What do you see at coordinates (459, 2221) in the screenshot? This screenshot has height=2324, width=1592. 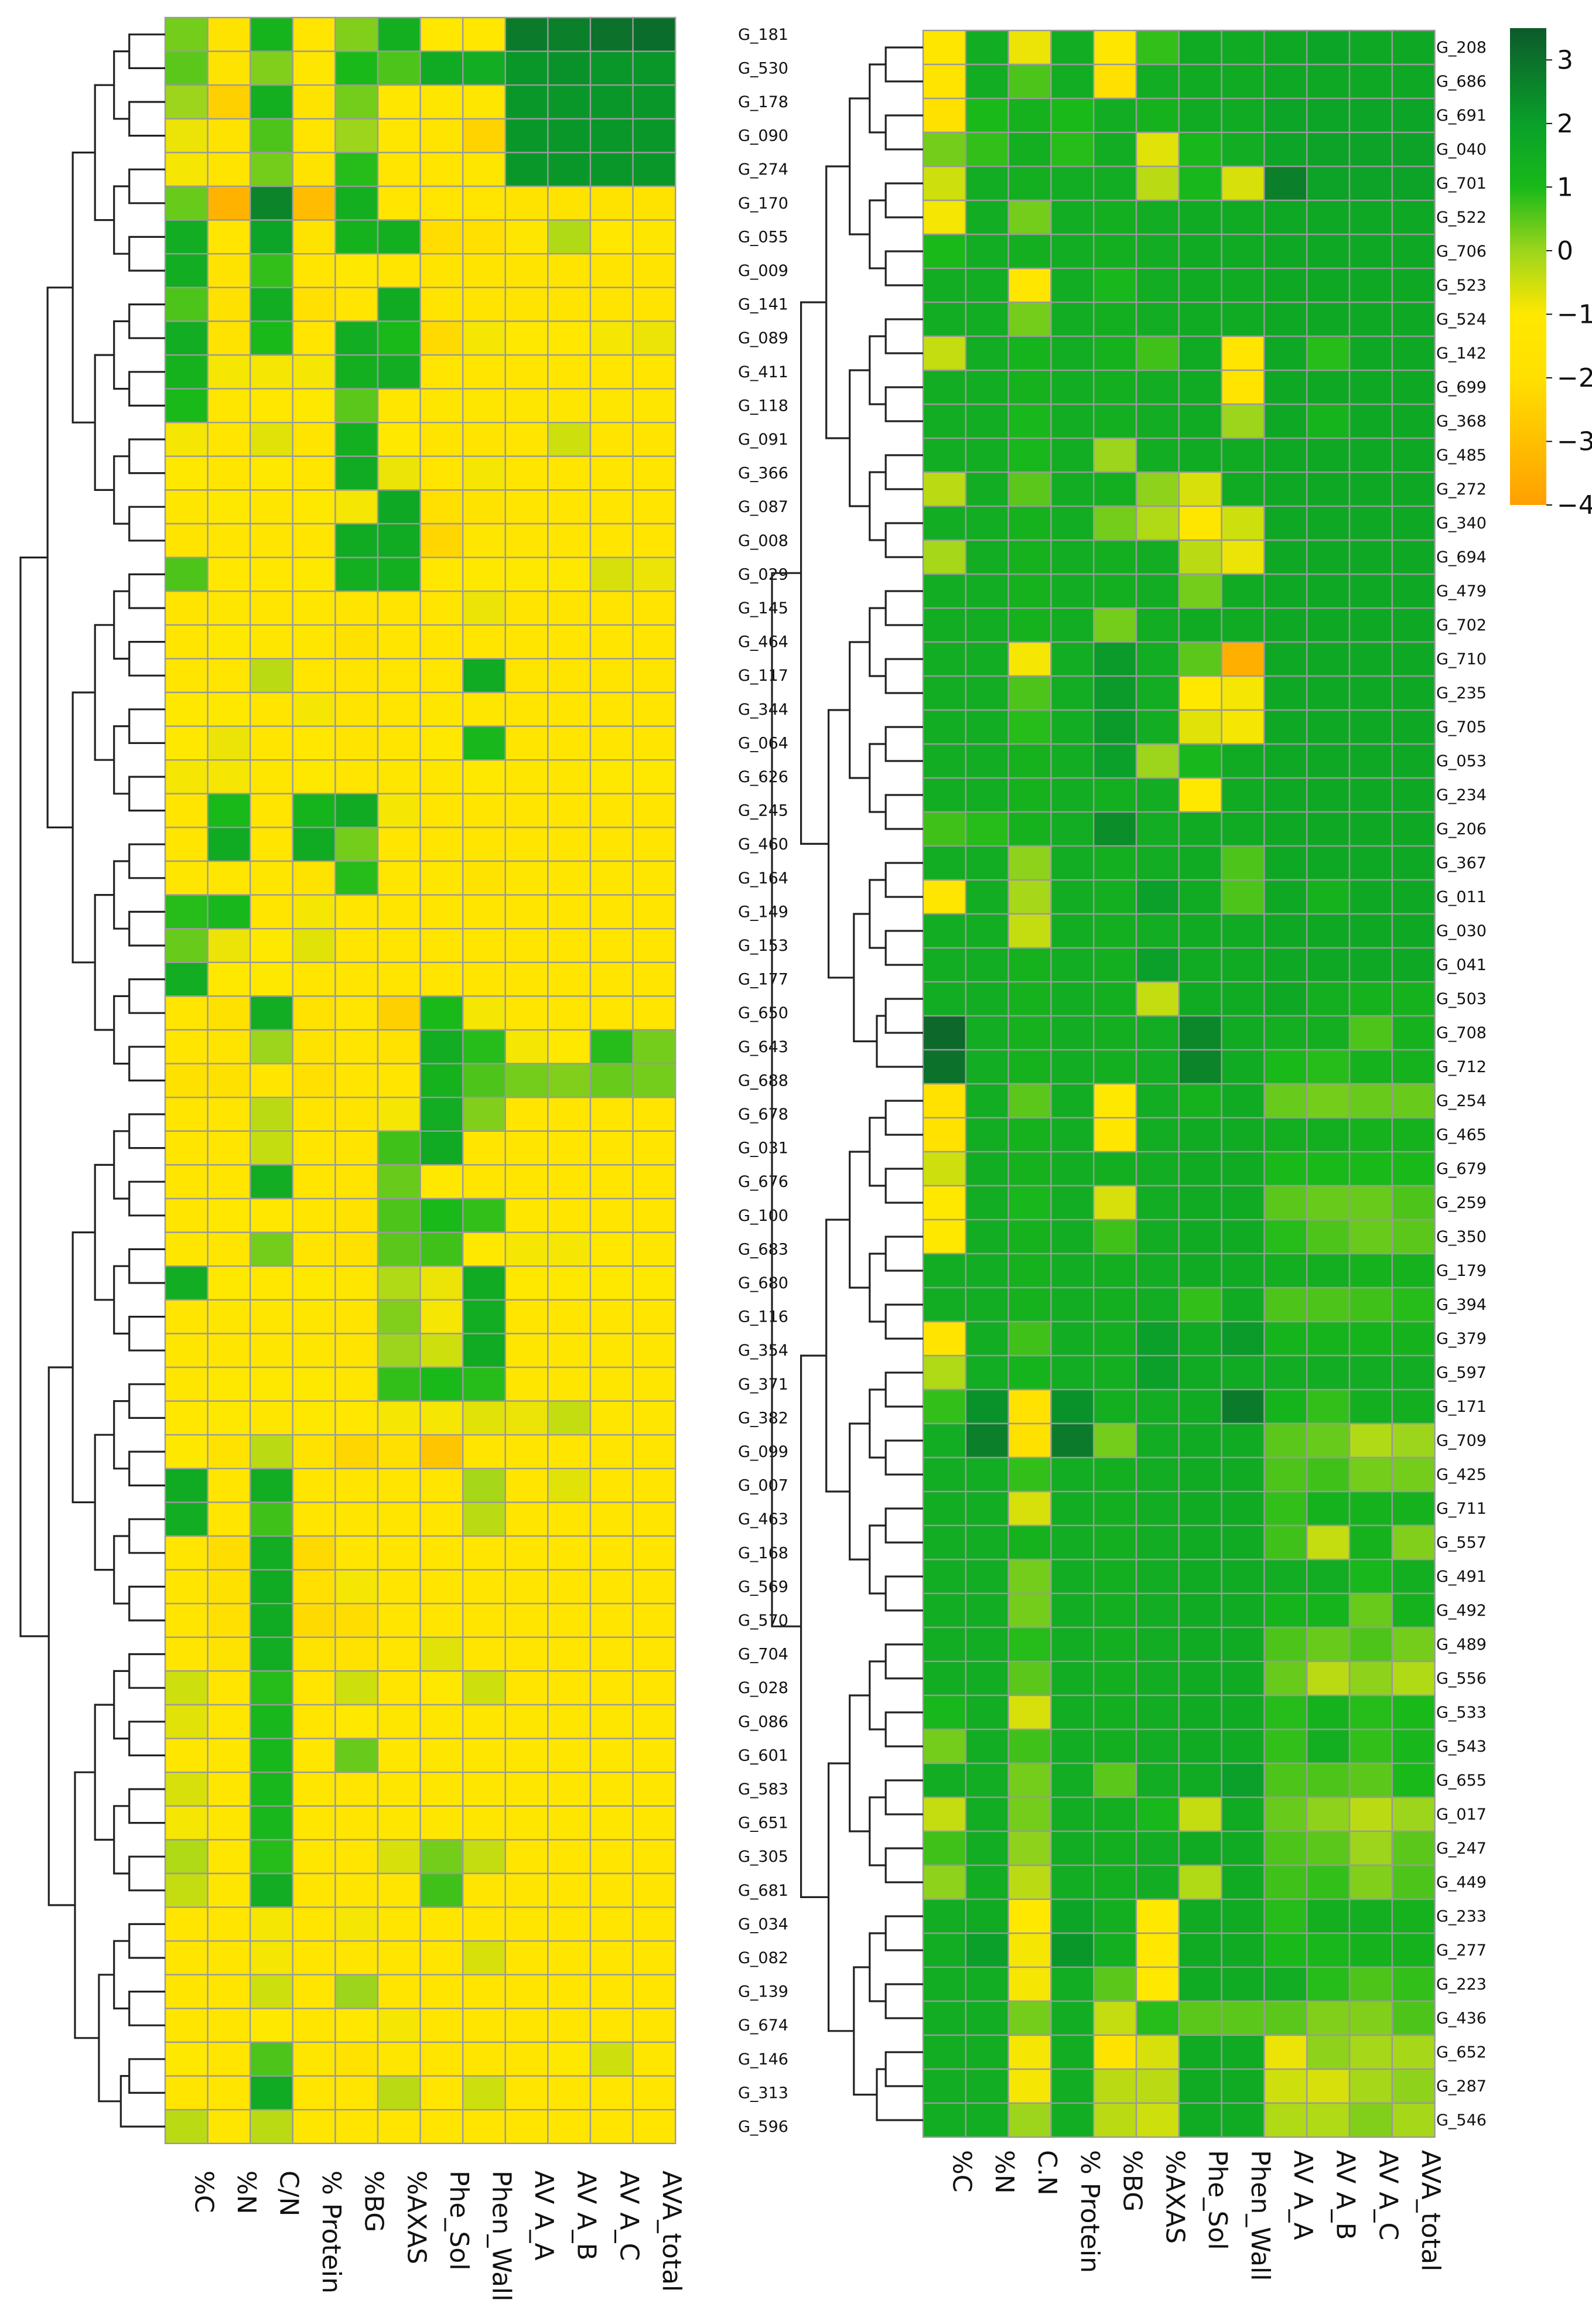 I see `column-label: Phe_Sol` at bounding box center [459, 2221].